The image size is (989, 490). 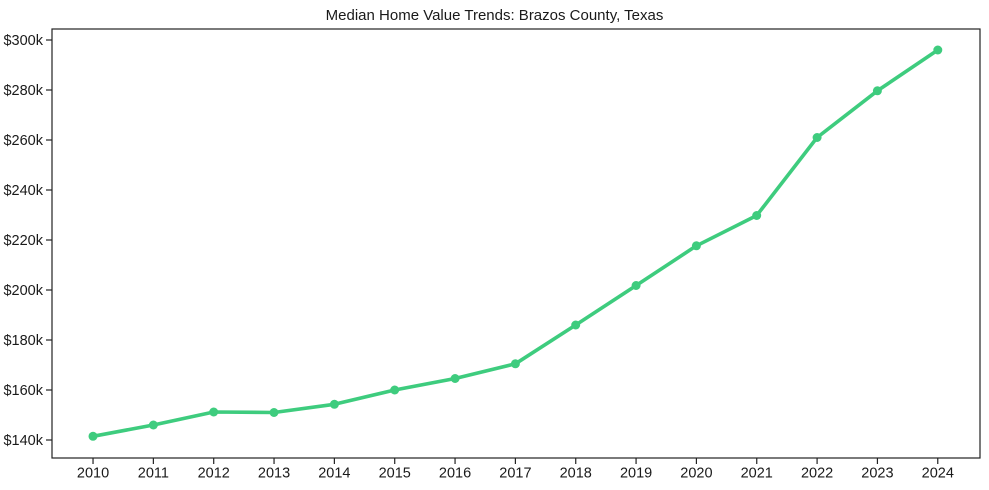 What do you see at coordinates (23, 441) in the screenshot?
I see `y-tick-label: $140k` at bounding box center [23, 441].